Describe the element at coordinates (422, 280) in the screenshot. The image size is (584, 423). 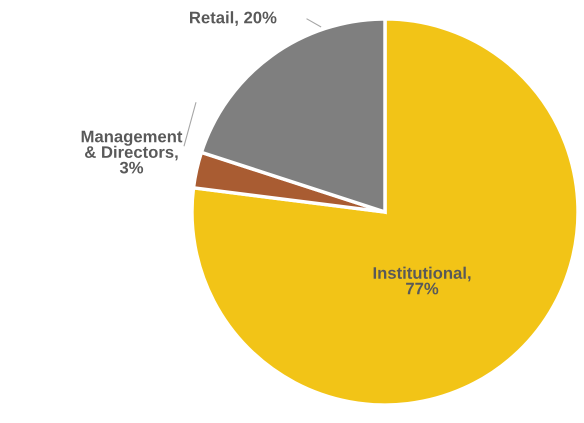
I see `slice-label: Institutional, 77%` at that location.